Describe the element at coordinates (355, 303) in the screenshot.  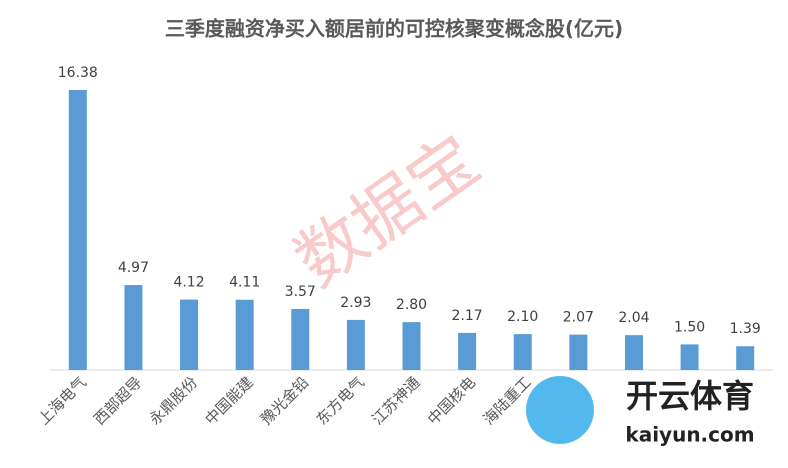
I see `value-label: 2.93` at that location.